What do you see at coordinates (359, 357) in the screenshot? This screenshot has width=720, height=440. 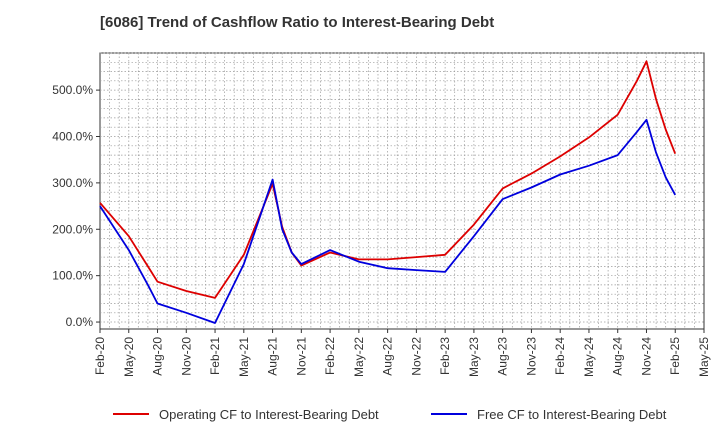 I see `x-tick-label: May-22` at bounding box center [359, 357].